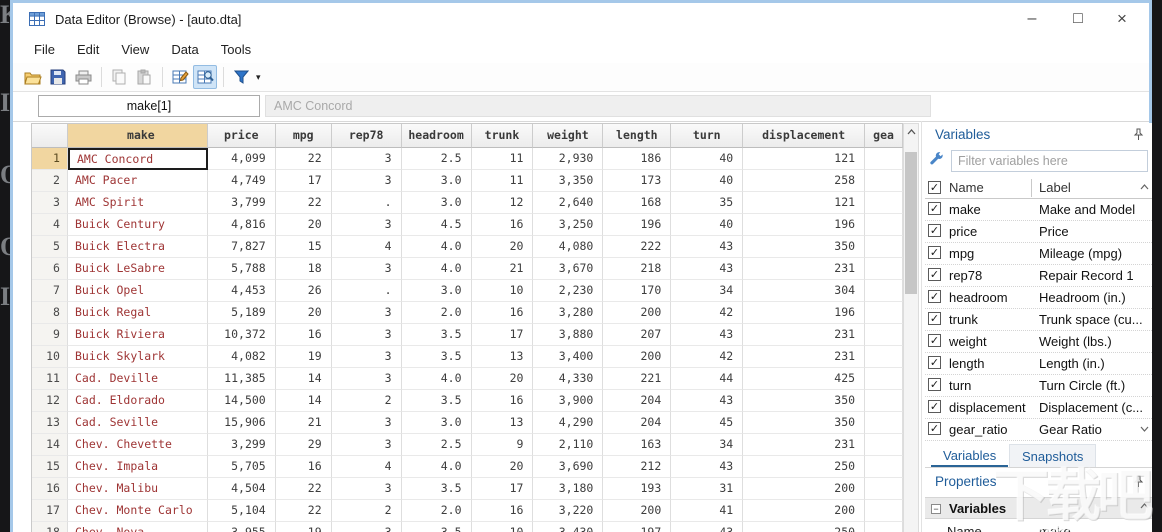 This screenshot has width=1162, height=532. Describe the element at coordinates (707, 423) in the screenshot. I see `cell-turn: 45` at that location.